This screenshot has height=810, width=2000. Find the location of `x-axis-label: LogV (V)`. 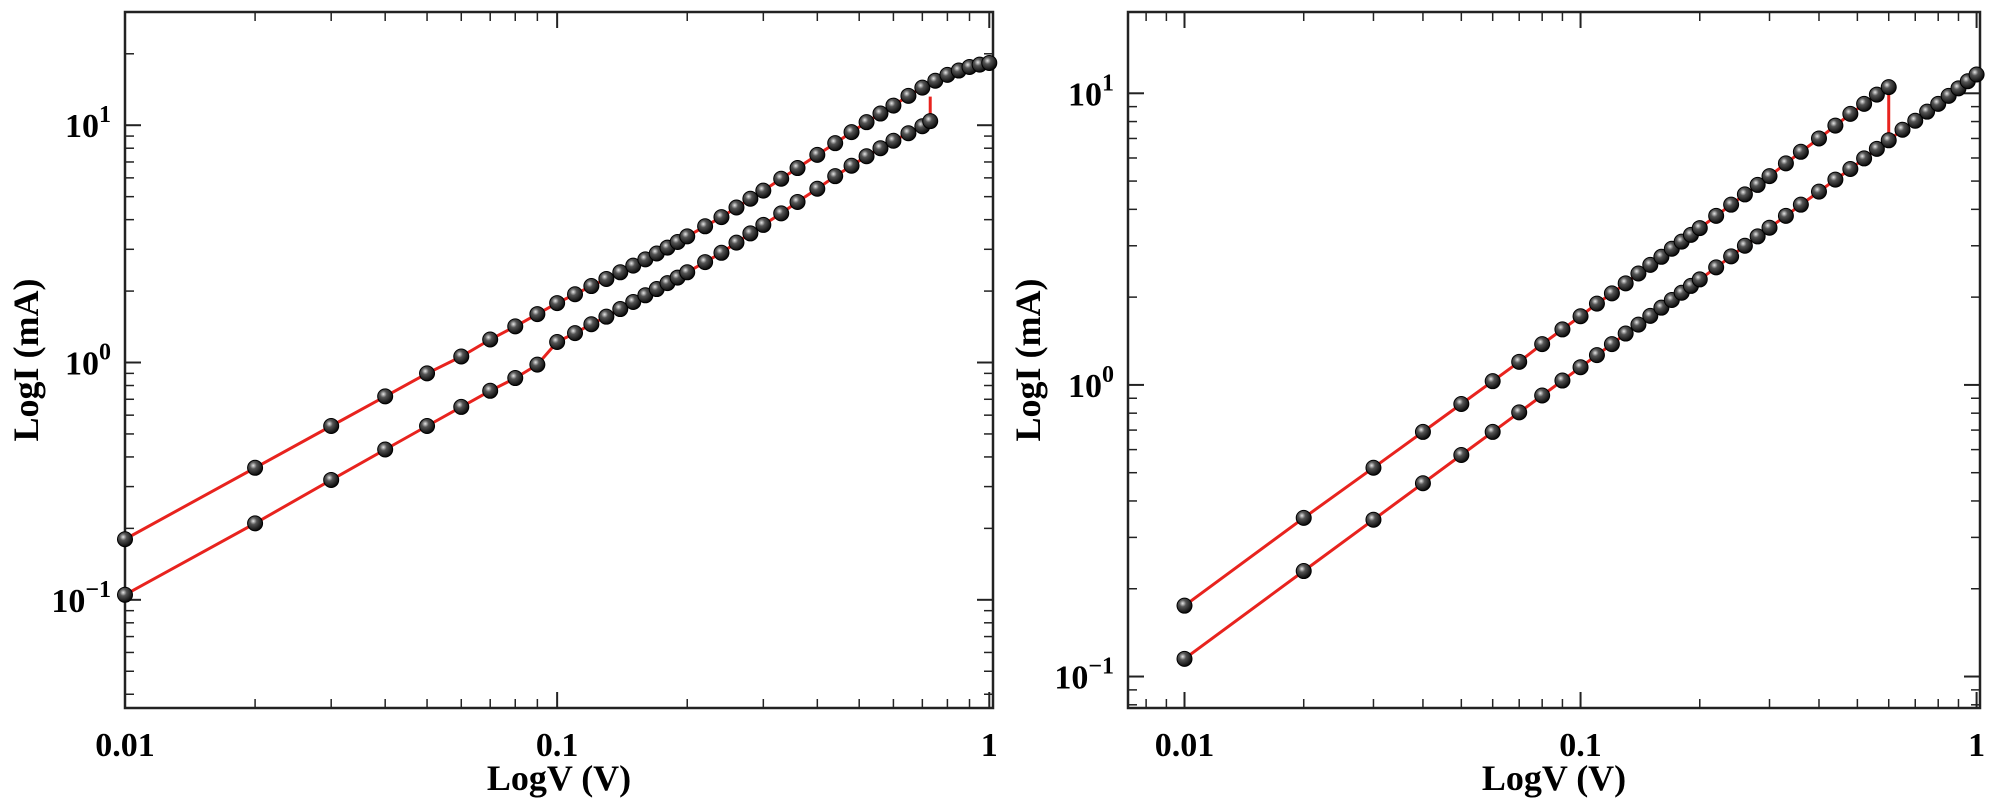

x-axis-label: LogV (V) is located at coordinates (559, 778).